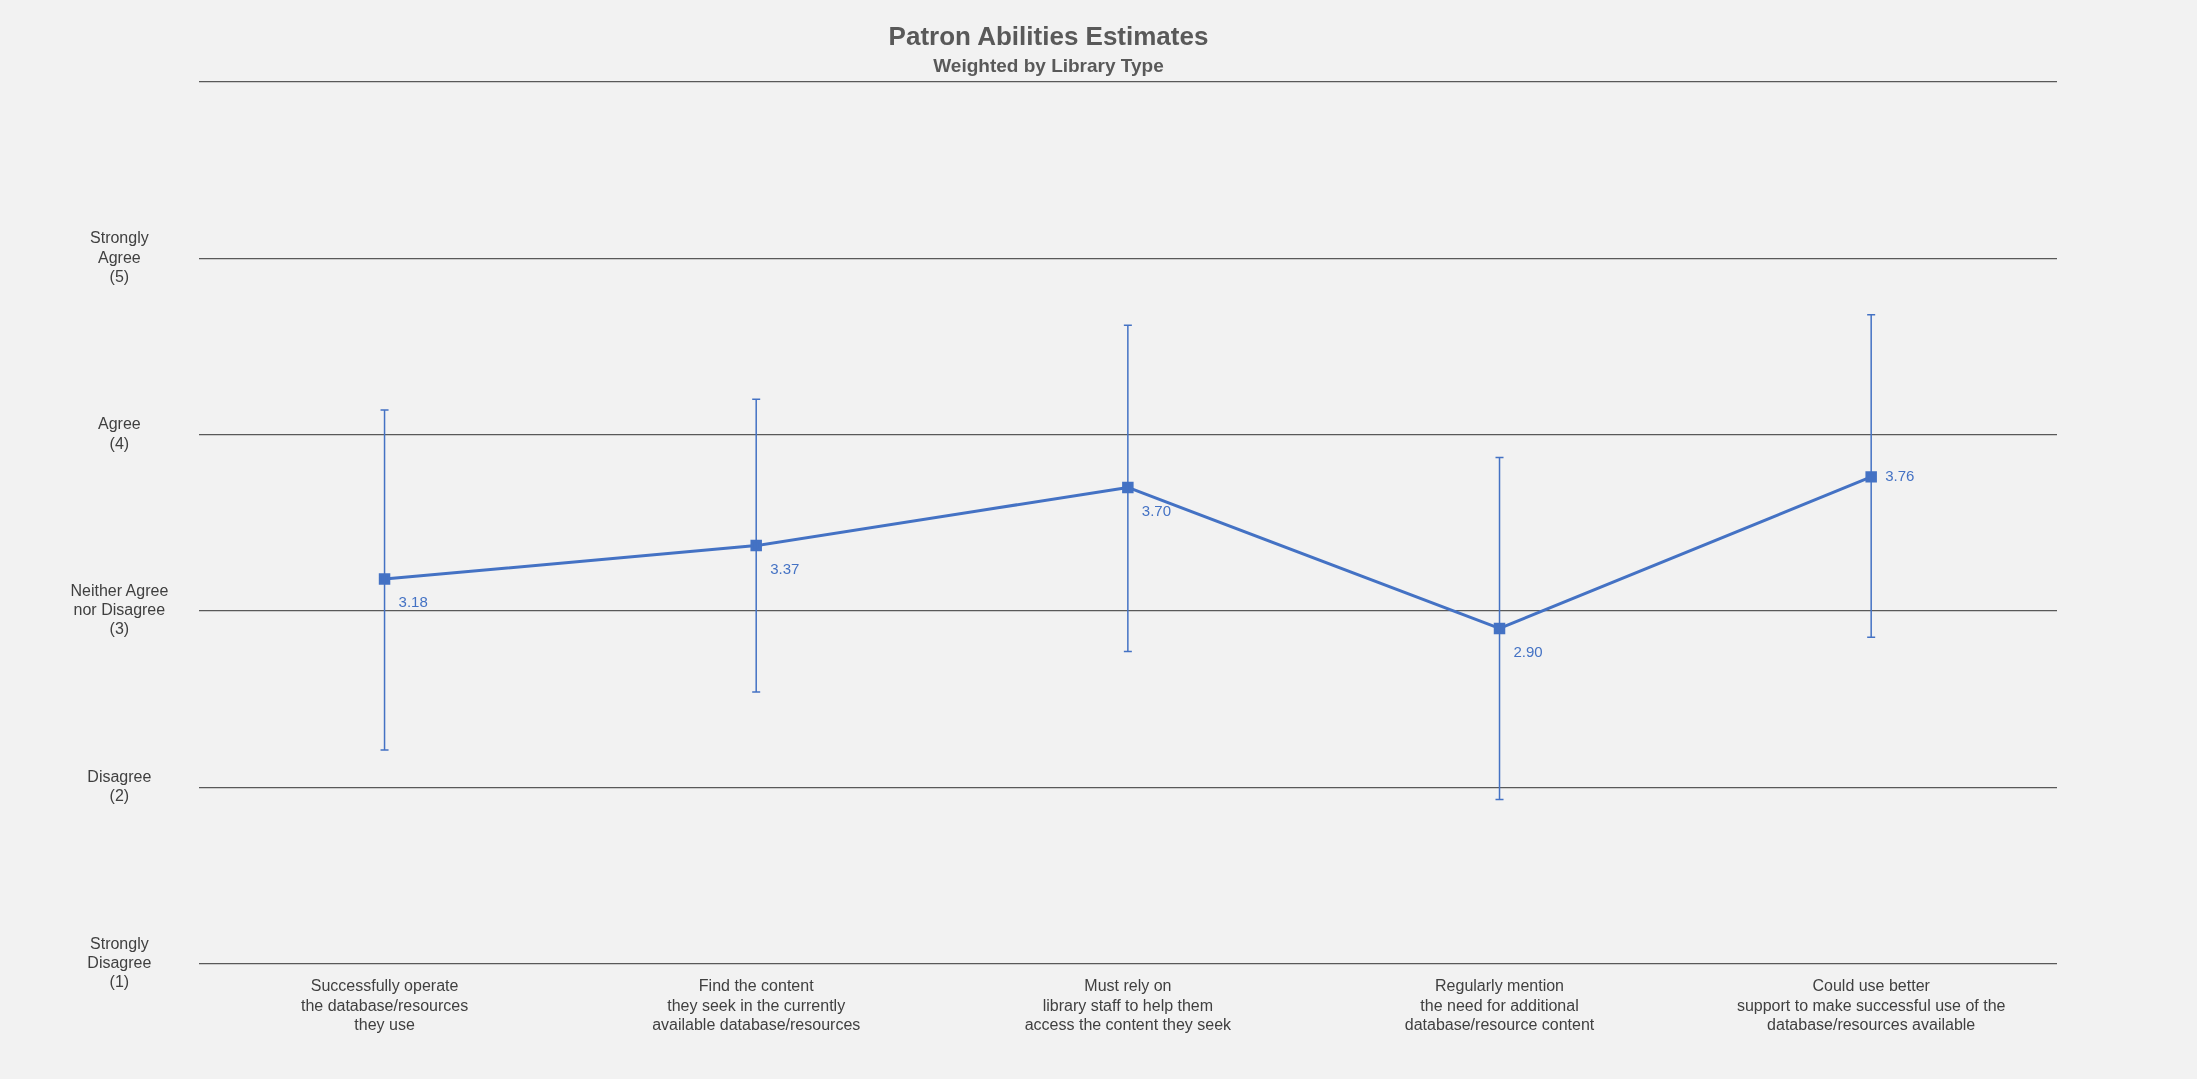 This screenshot has width=2197, height=1079. What do you see at coordinates (384, 1005) in the screenshot?
I see `x-tick-label: Successfully operate the database/resources they use` at bounding box center [384, 1005].